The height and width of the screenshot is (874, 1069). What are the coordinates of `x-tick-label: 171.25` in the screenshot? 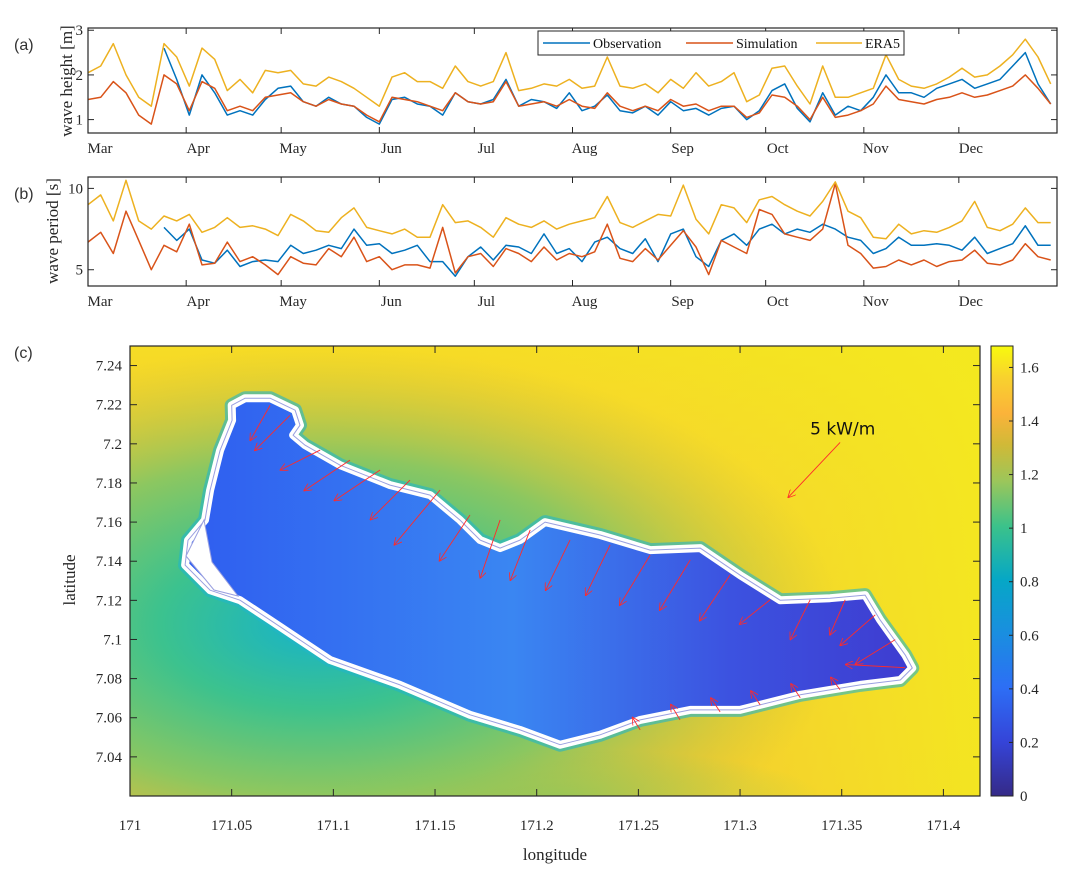 It's located at (638, 826).